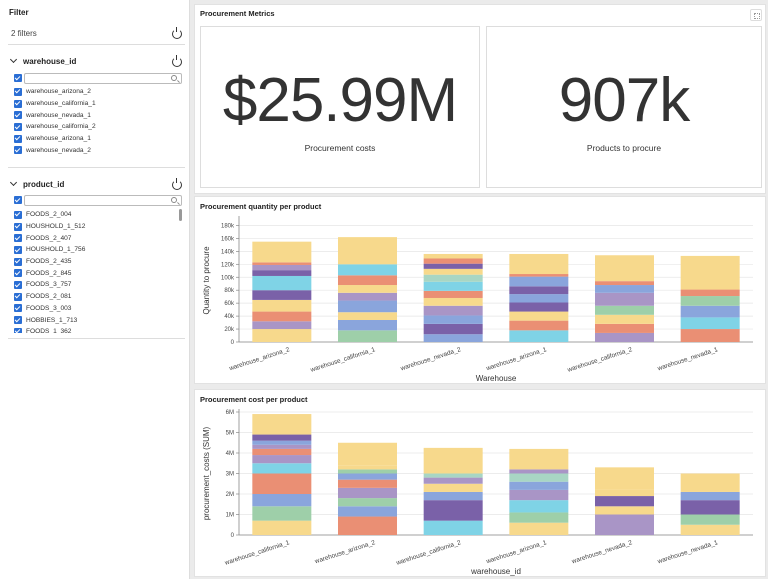 This screenshot has height=579, width=768. Describe the element at coordinates (97, 139) in the screenshot. I see `filter-option: warehouse_arizona_1` at that location.